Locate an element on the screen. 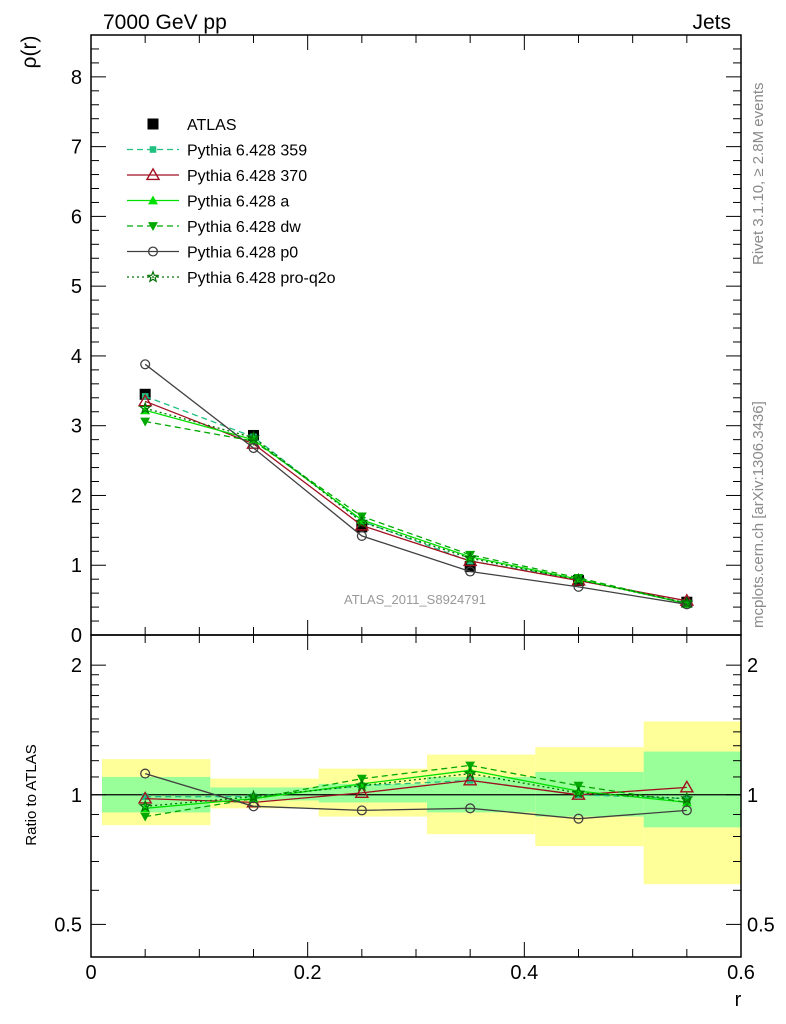 The image size is (786, 1024). legend-entry: Pythia 6.428 p0 is located at coordinates (212, 253).